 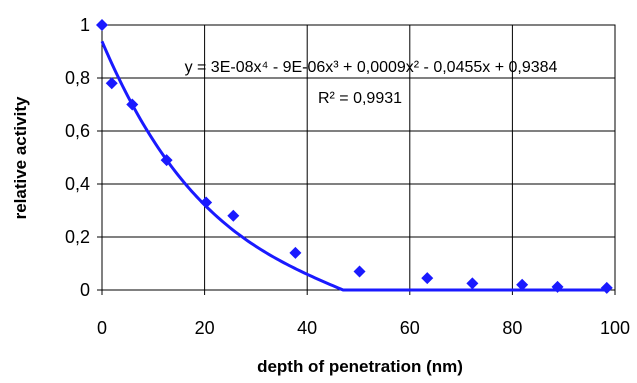 I want to click on x-tick-label: 100, so click(x=615, y=328).